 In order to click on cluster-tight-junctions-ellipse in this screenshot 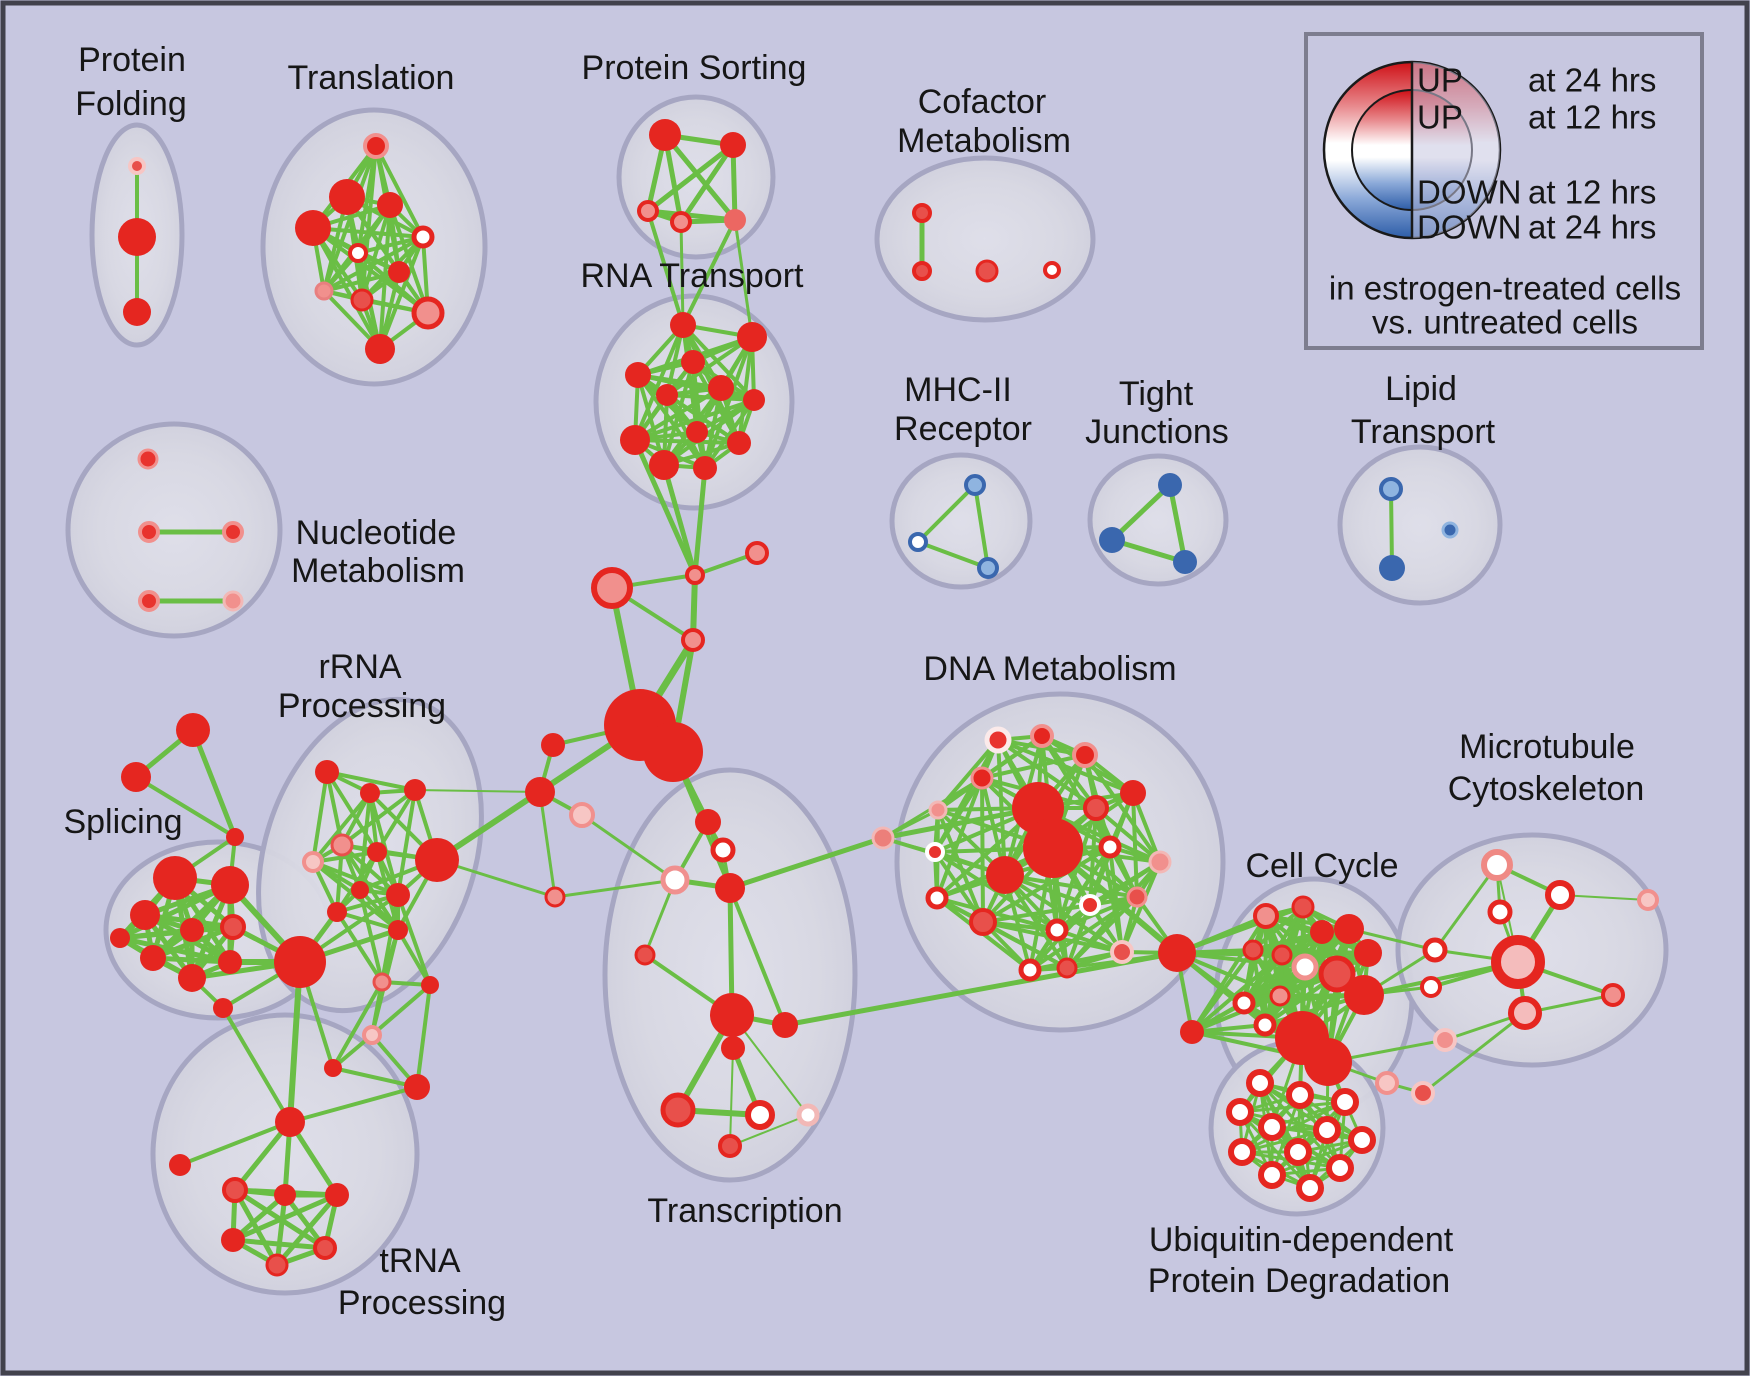, I will do `click(1158, 520)`.